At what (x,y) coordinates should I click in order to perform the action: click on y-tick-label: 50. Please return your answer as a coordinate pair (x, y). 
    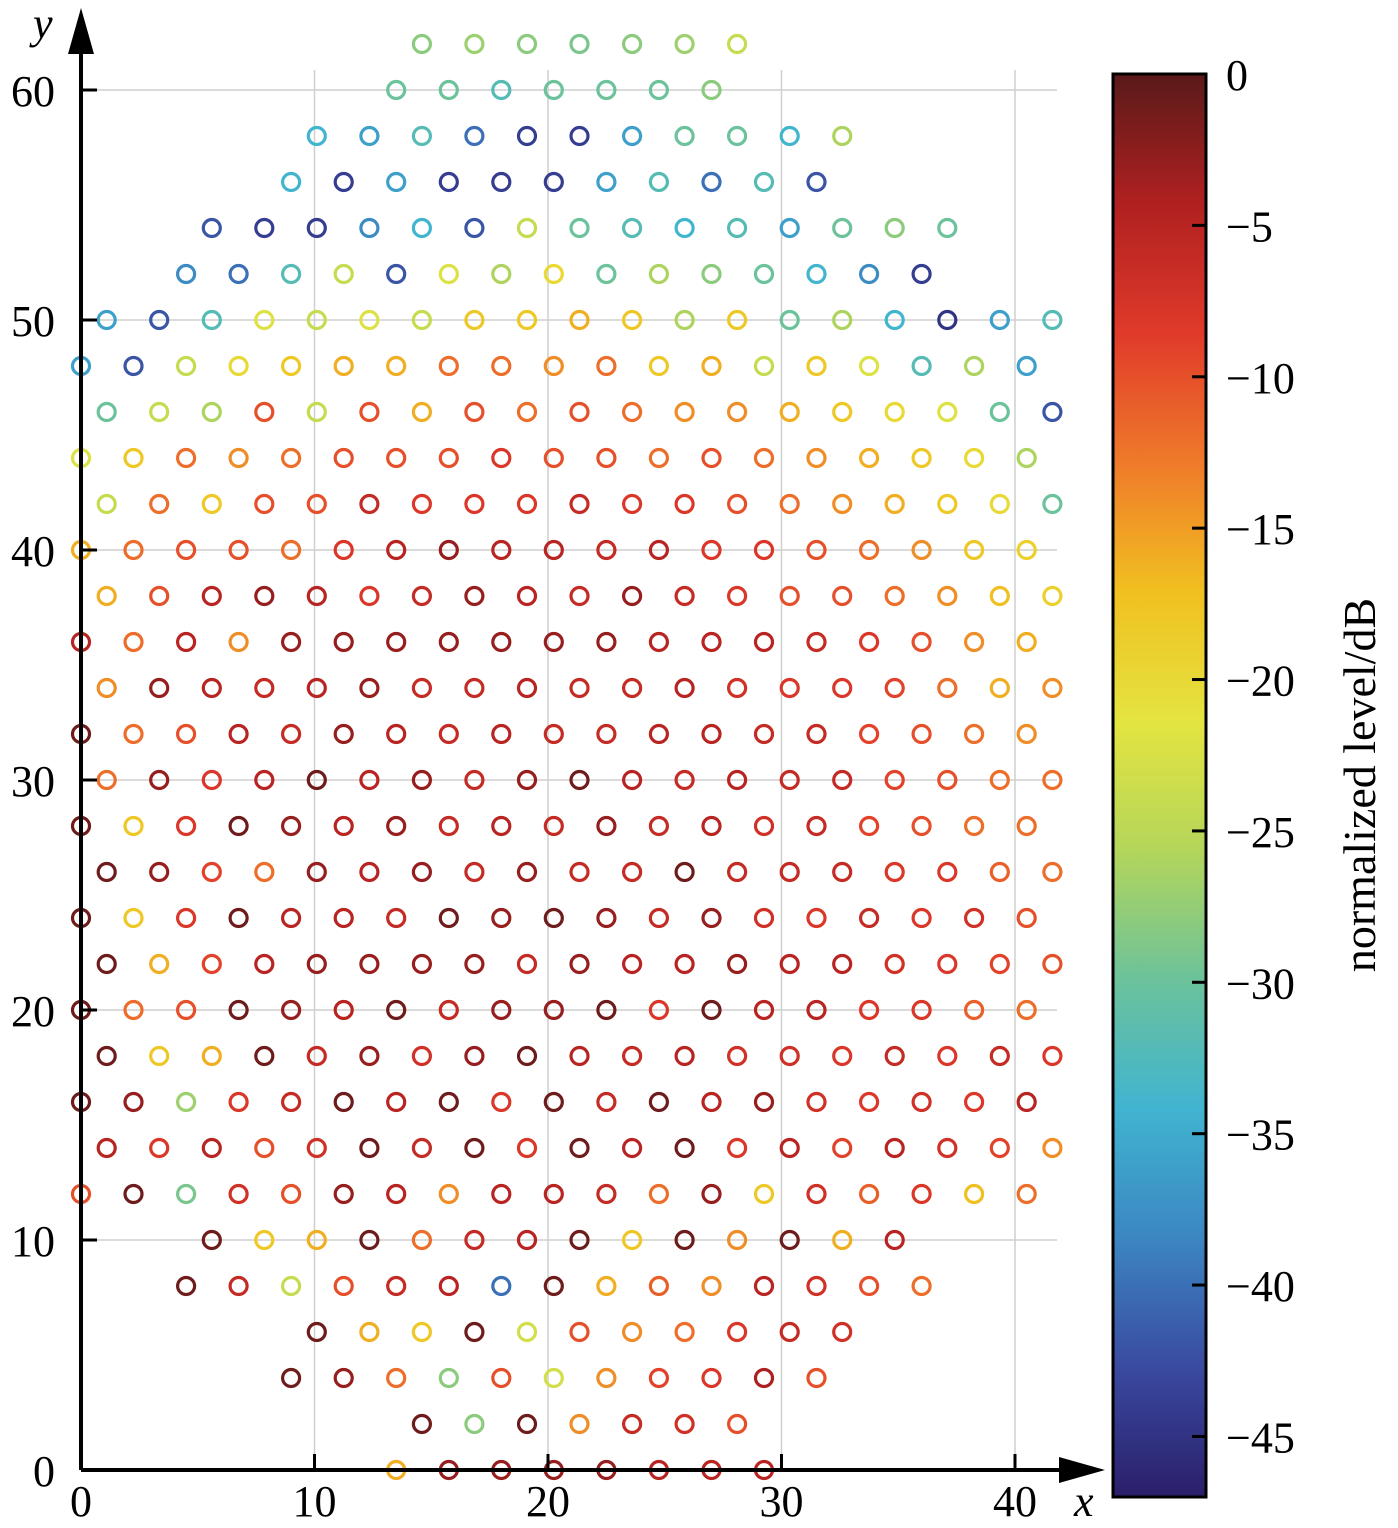
    Looking at the image, I should click on (33, 321).